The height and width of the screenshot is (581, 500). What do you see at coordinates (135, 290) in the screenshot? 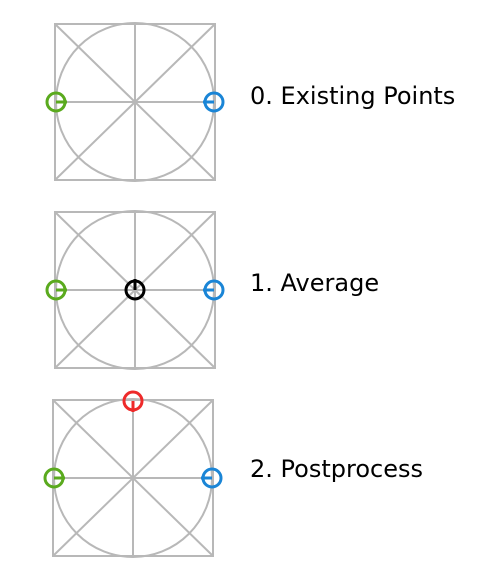
I see `black-point-center` at bounding box center [135, 290].